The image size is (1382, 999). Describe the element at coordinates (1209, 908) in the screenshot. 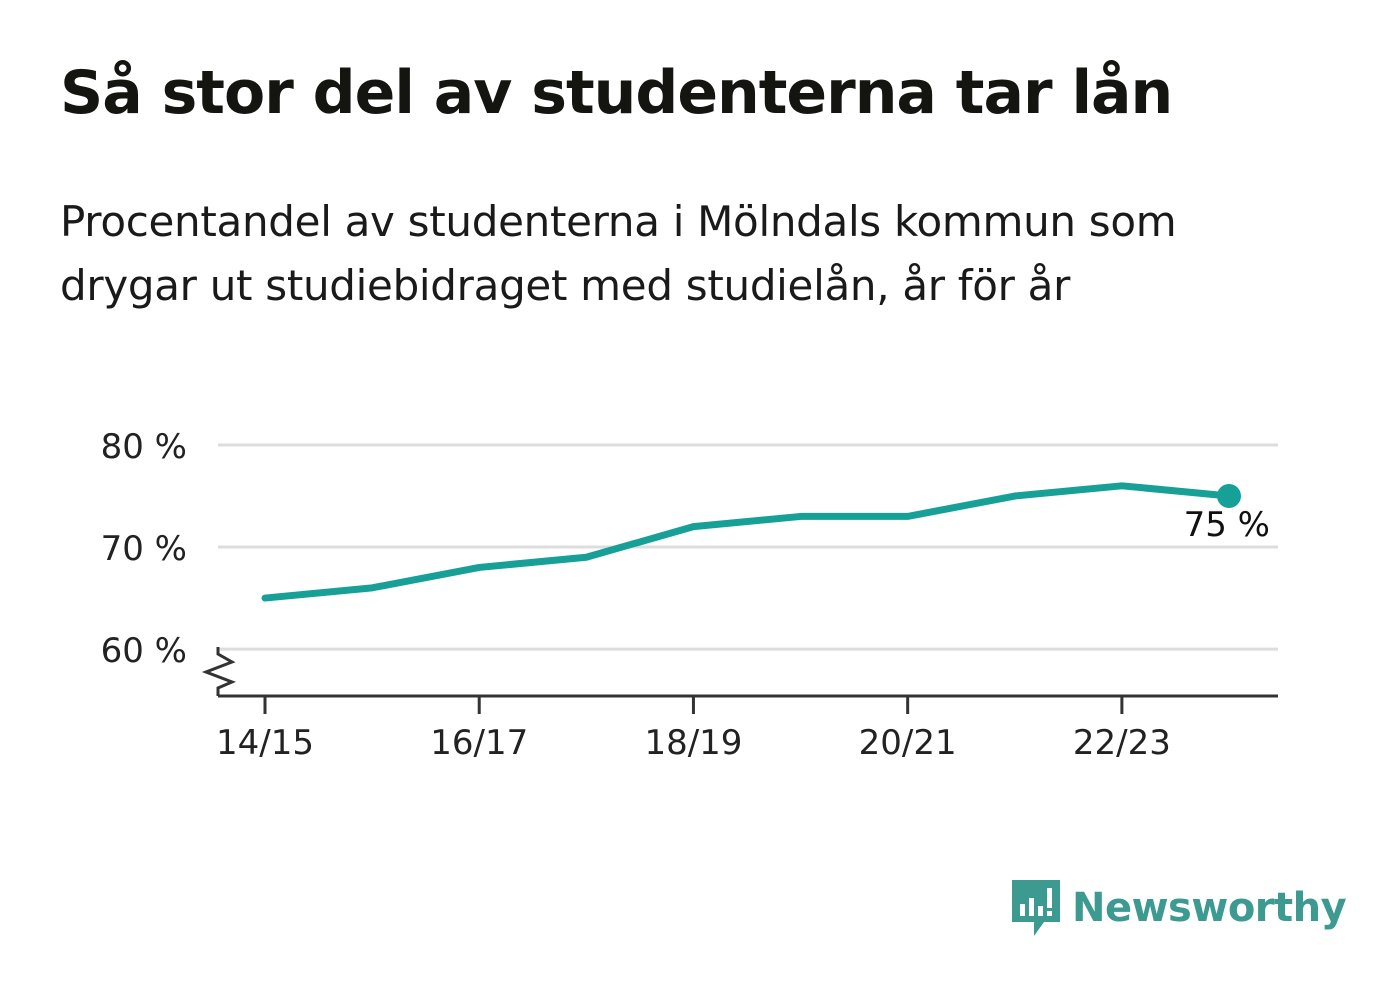

I see `brand-name: Newsworthy` at that location.